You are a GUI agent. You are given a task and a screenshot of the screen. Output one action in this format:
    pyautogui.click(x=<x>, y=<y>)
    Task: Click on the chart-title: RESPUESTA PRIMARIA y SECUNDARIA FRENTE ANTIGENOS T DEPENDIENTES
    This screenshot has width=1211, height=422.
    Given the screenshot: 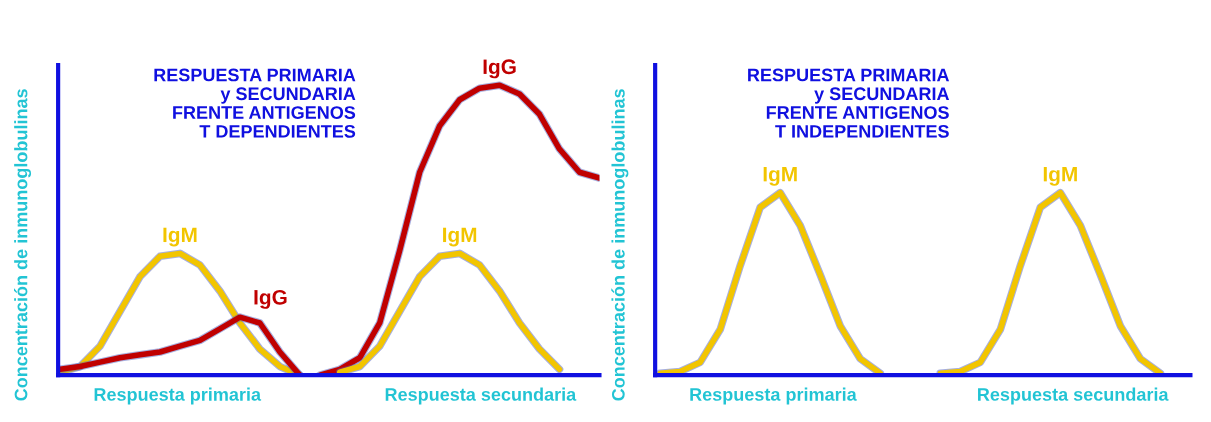 What is the action you would take?
    pyautogui.click(x=255, y=103)
    